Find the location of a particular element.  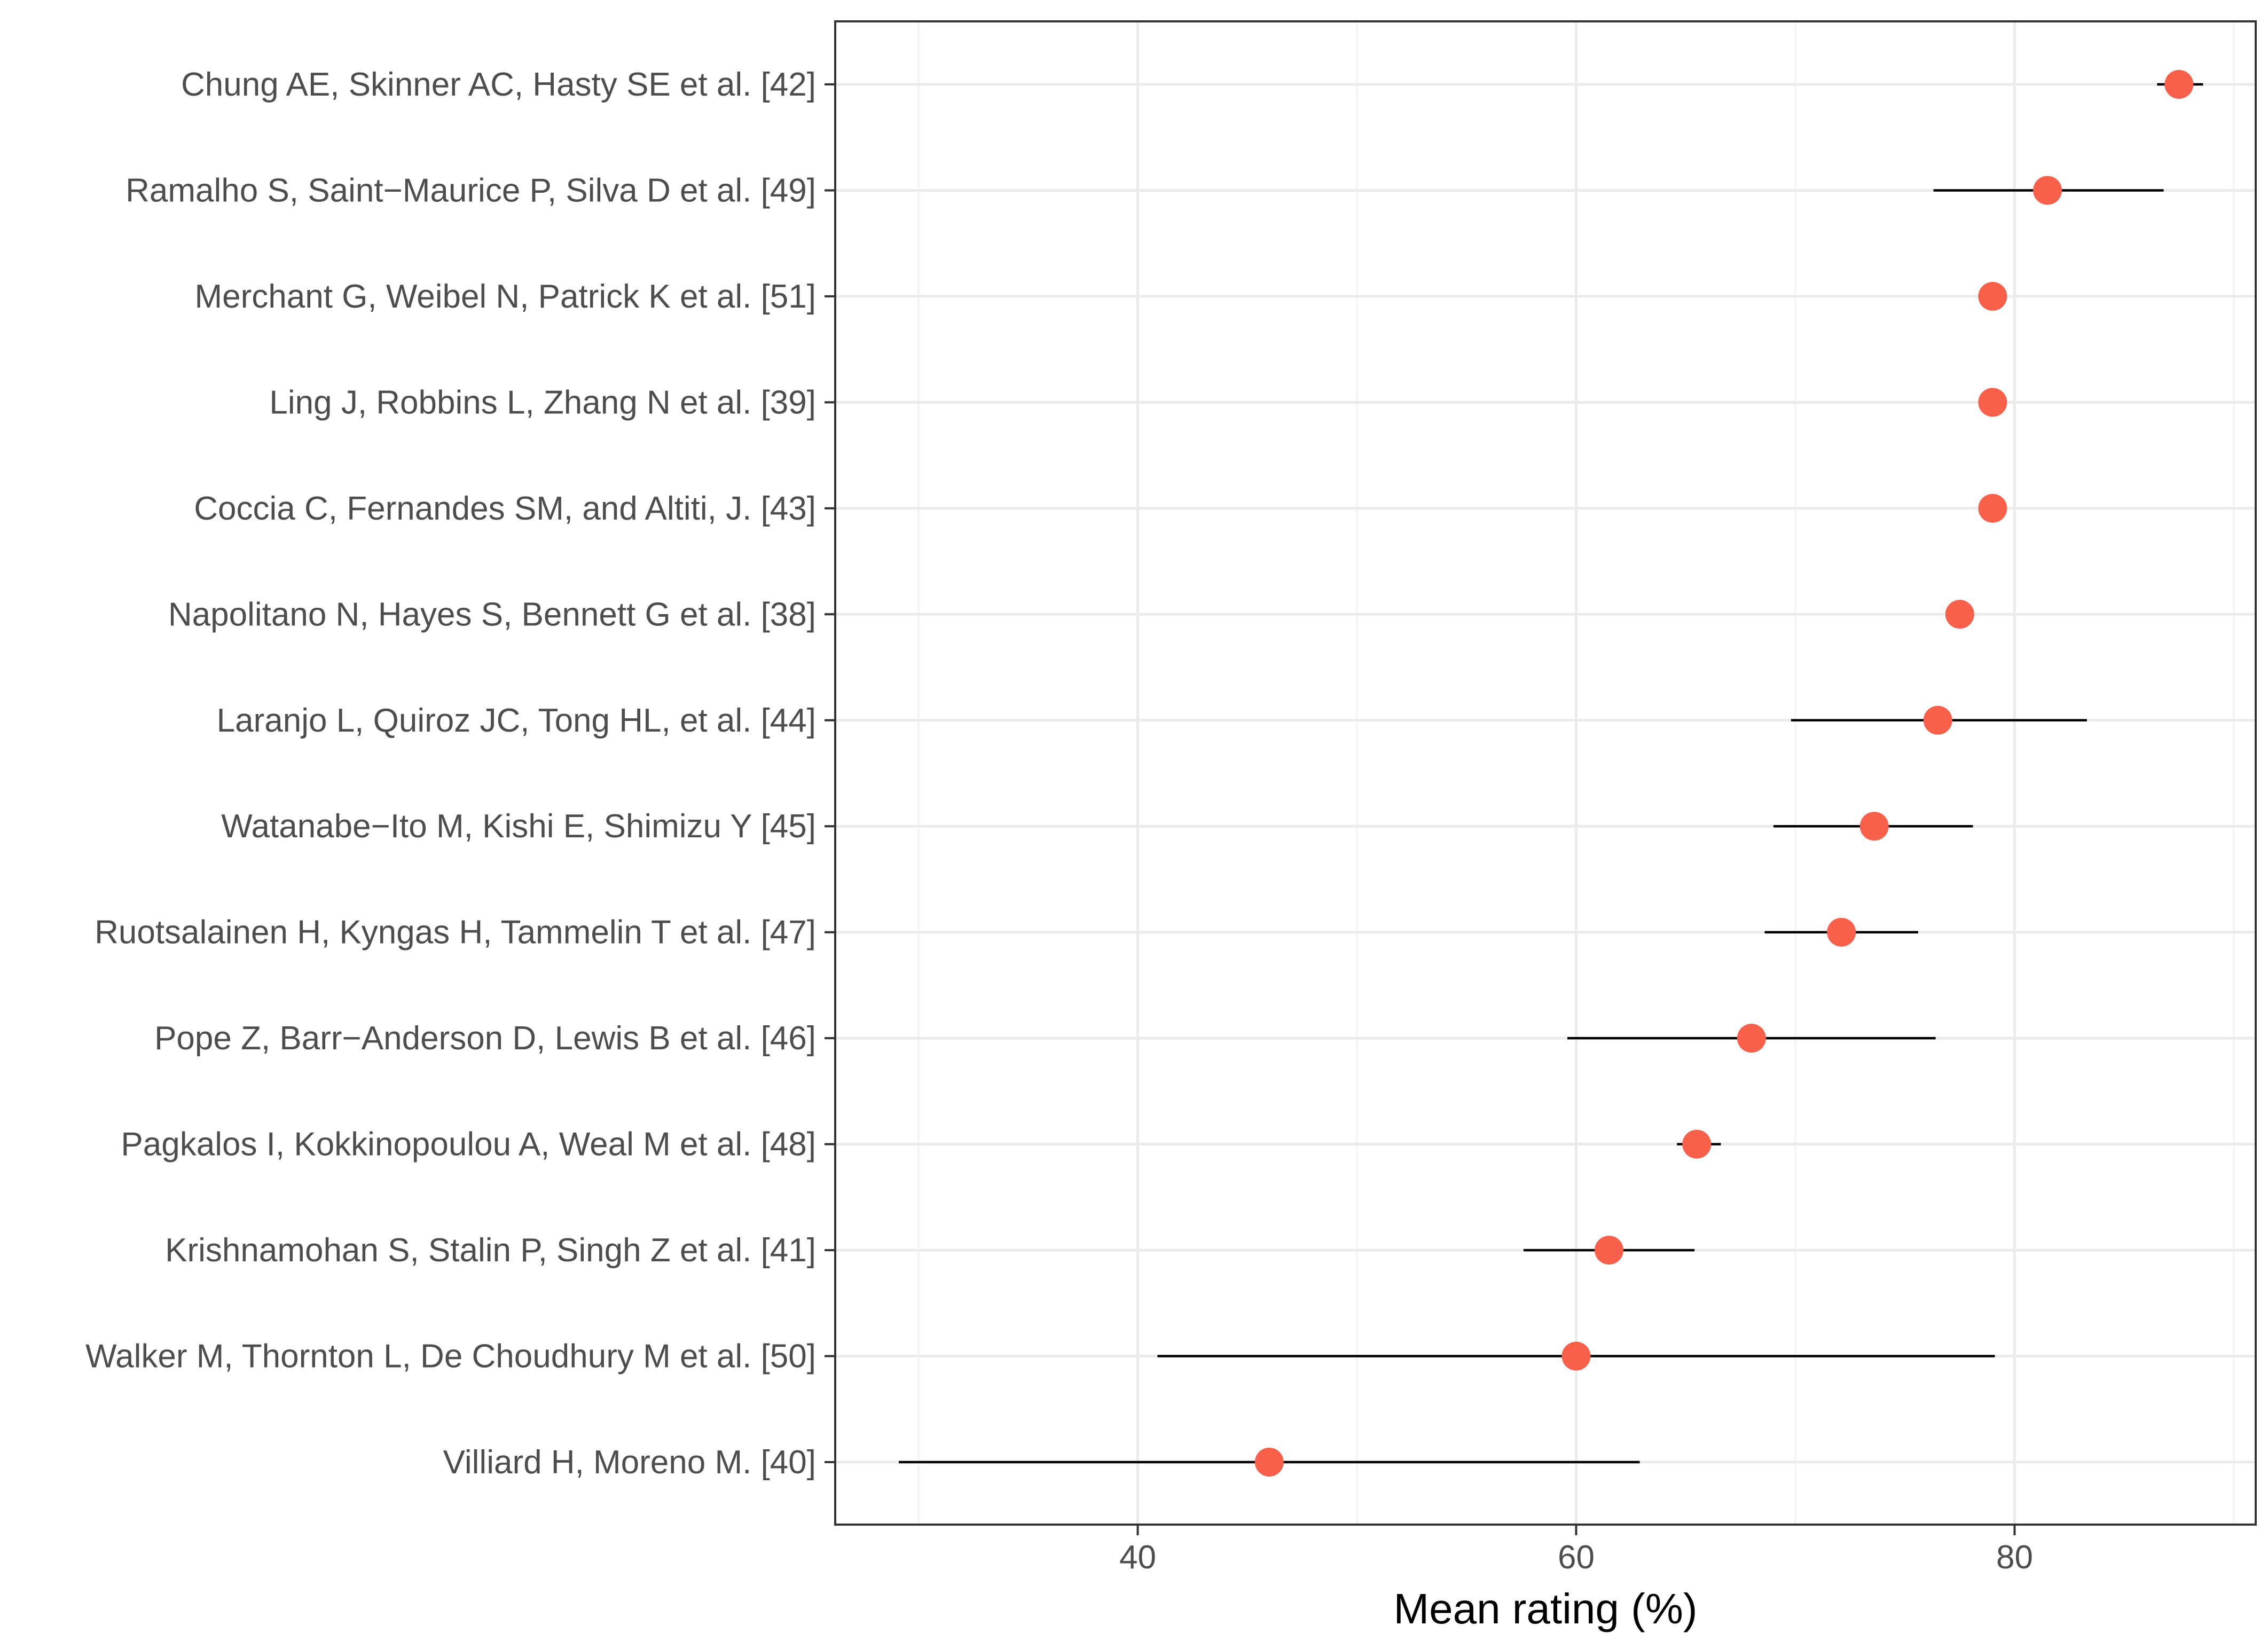

x-axis-title: Mean rating (%) is located at coordinates (1545, 1608).